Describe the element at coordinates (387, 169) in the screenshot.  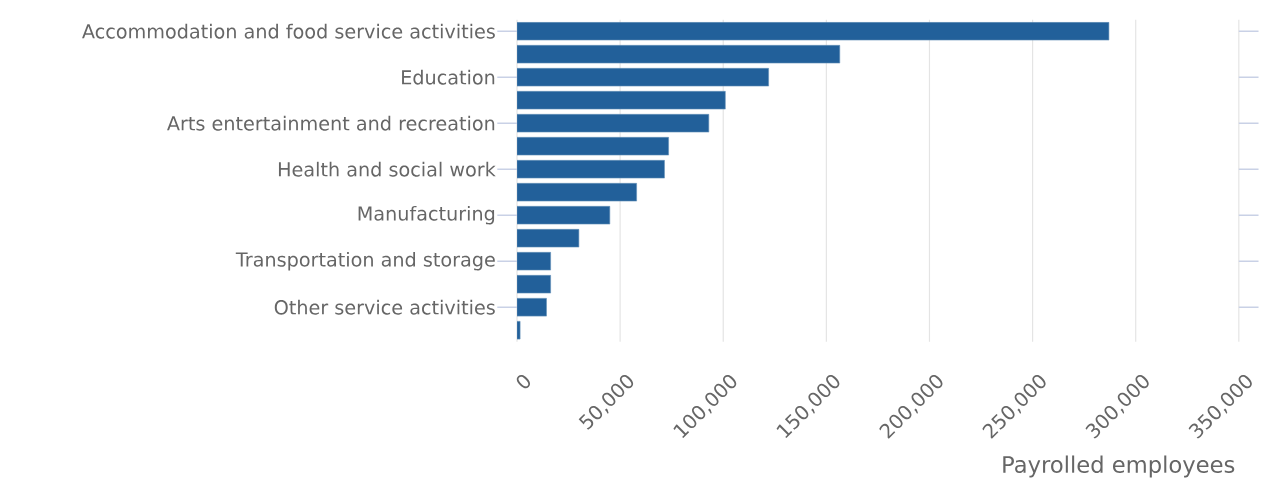
I see `y-tick-label: Health and social work` at that location.